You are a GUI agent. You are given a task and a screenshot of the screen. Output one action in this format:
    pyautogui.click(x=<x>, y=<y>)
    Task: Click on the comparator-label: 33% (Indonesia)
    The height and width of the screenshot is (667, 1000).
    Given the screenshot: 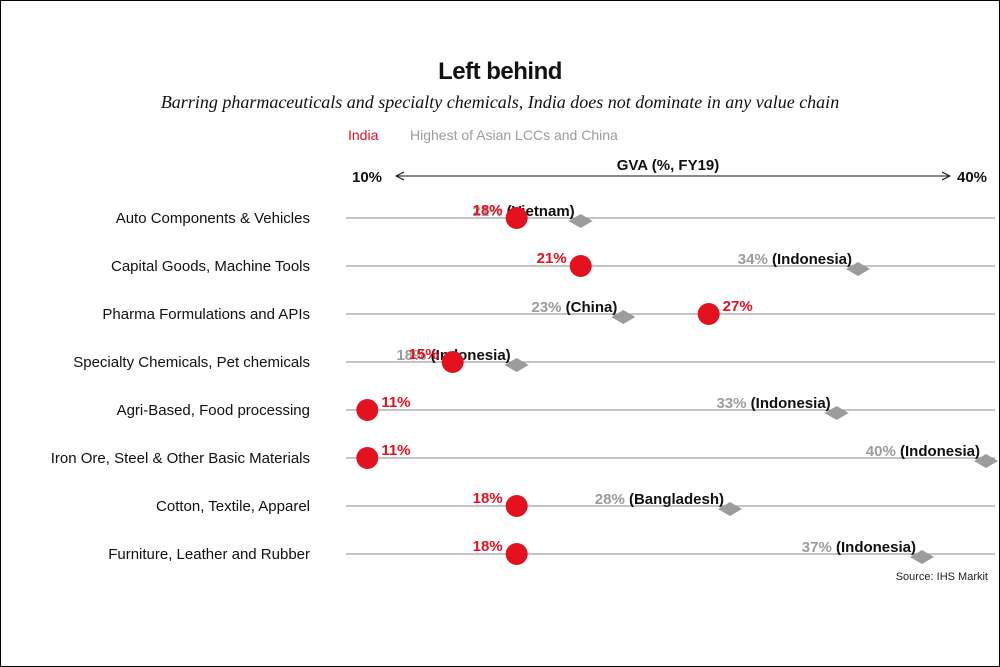 What is the action you would take?
    pyautogui.click(x=773, y=403)
    